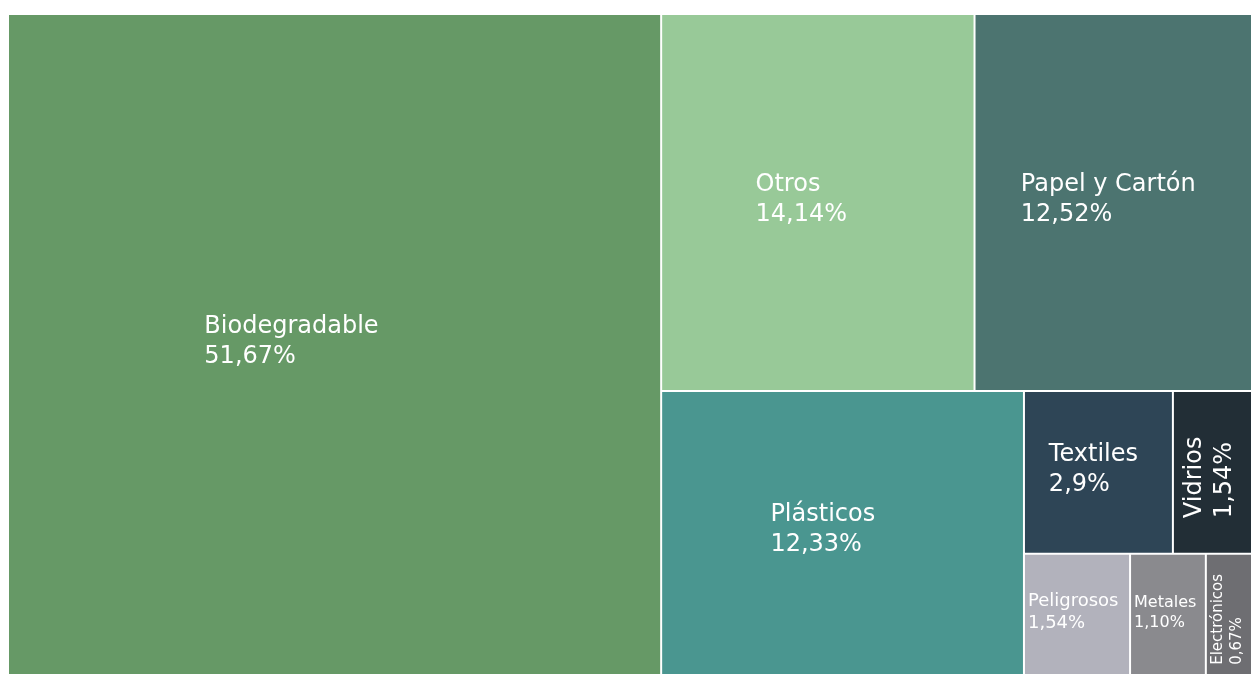 Image resolution: width=1252 pixels, height=675 pixels. What do you see at coordinates (1192, 477) in the screenshot?
I see `category-label: Vidrios` at bounding box center [1192, 477].